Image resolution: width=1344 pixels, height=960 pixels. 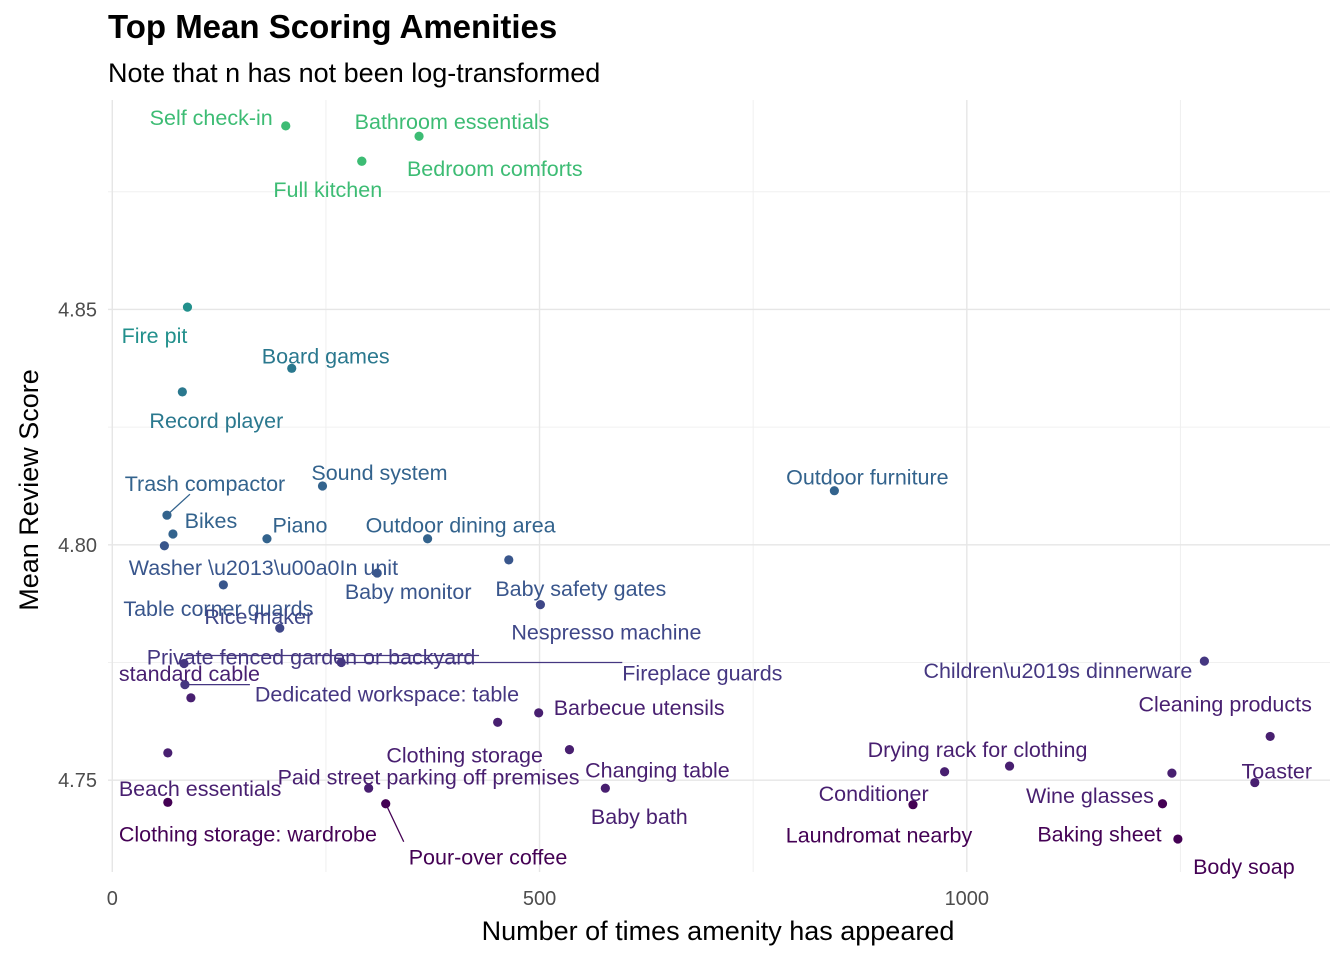 I want to click on y-tick-label: 4.85, so click(x=77, y=310).